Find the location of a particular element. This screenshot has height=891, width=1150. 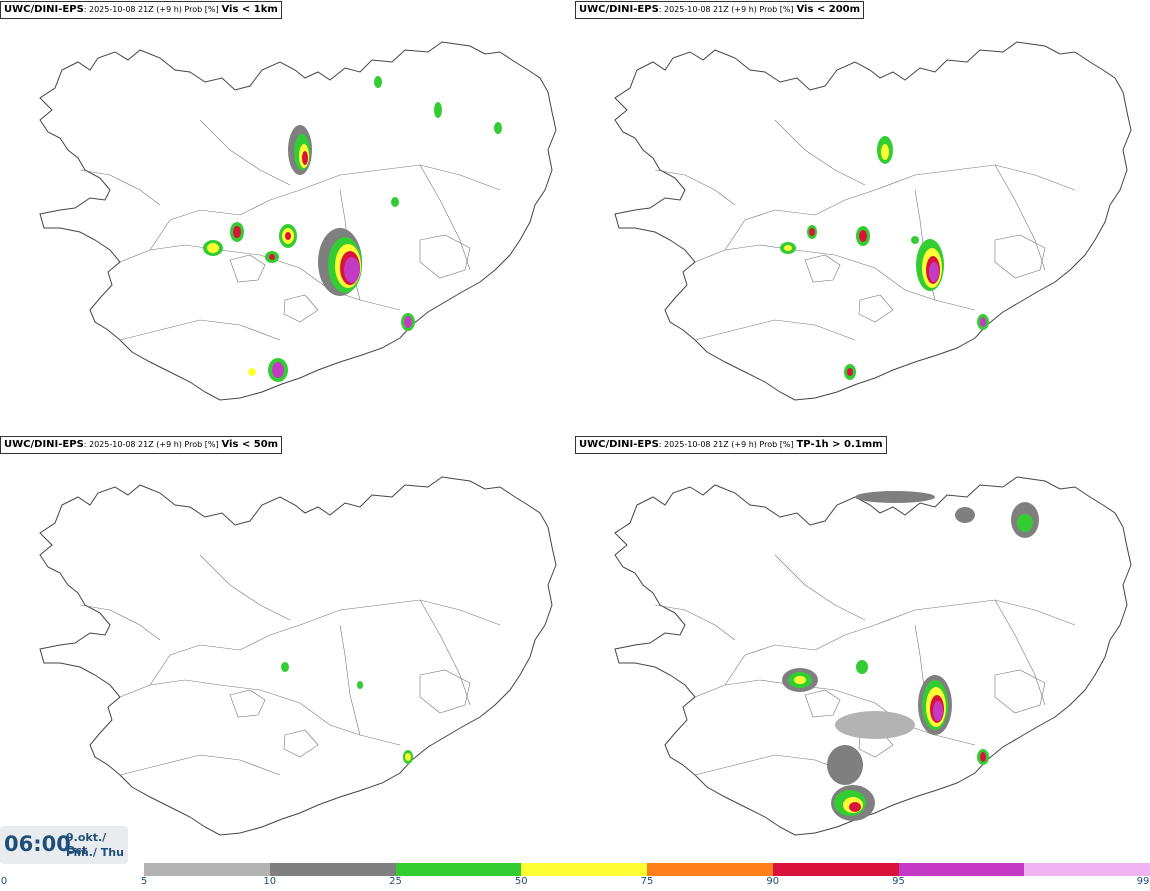

valid-time: 06:00 is located at coordinates (37, 844).